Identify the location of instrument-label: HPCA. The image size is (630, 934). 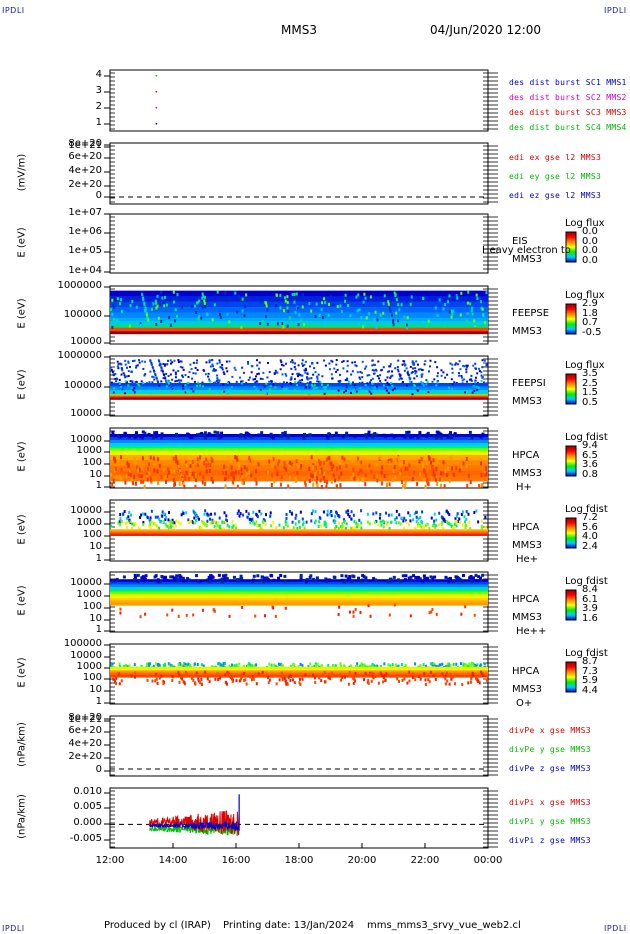
(526, 455).